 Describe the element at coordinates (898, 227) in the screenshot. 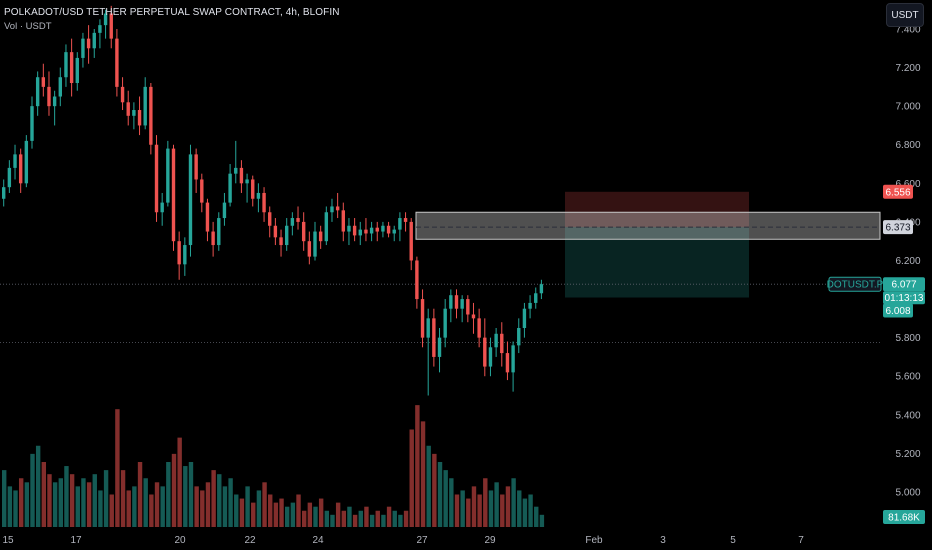

I see `entry-price-tag-bg` at that location.